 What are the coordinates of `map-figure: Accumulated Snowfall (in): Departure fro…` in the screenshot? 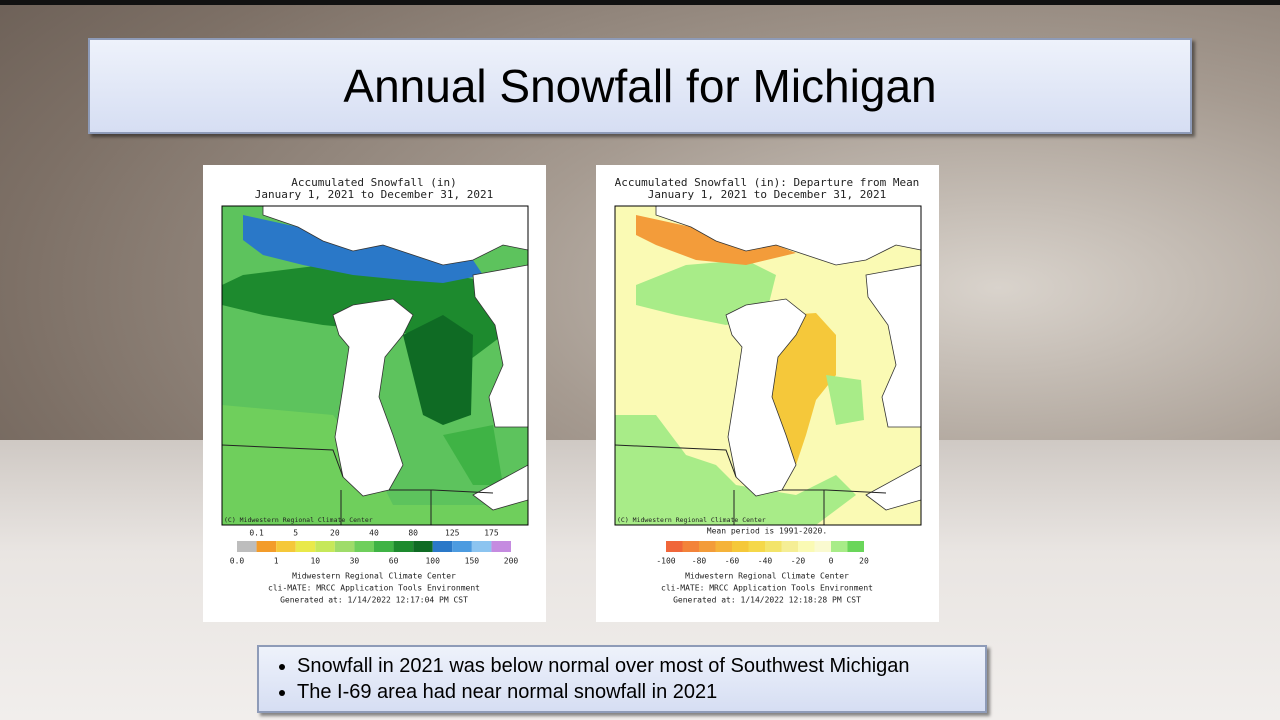 It's located at (768, 390).